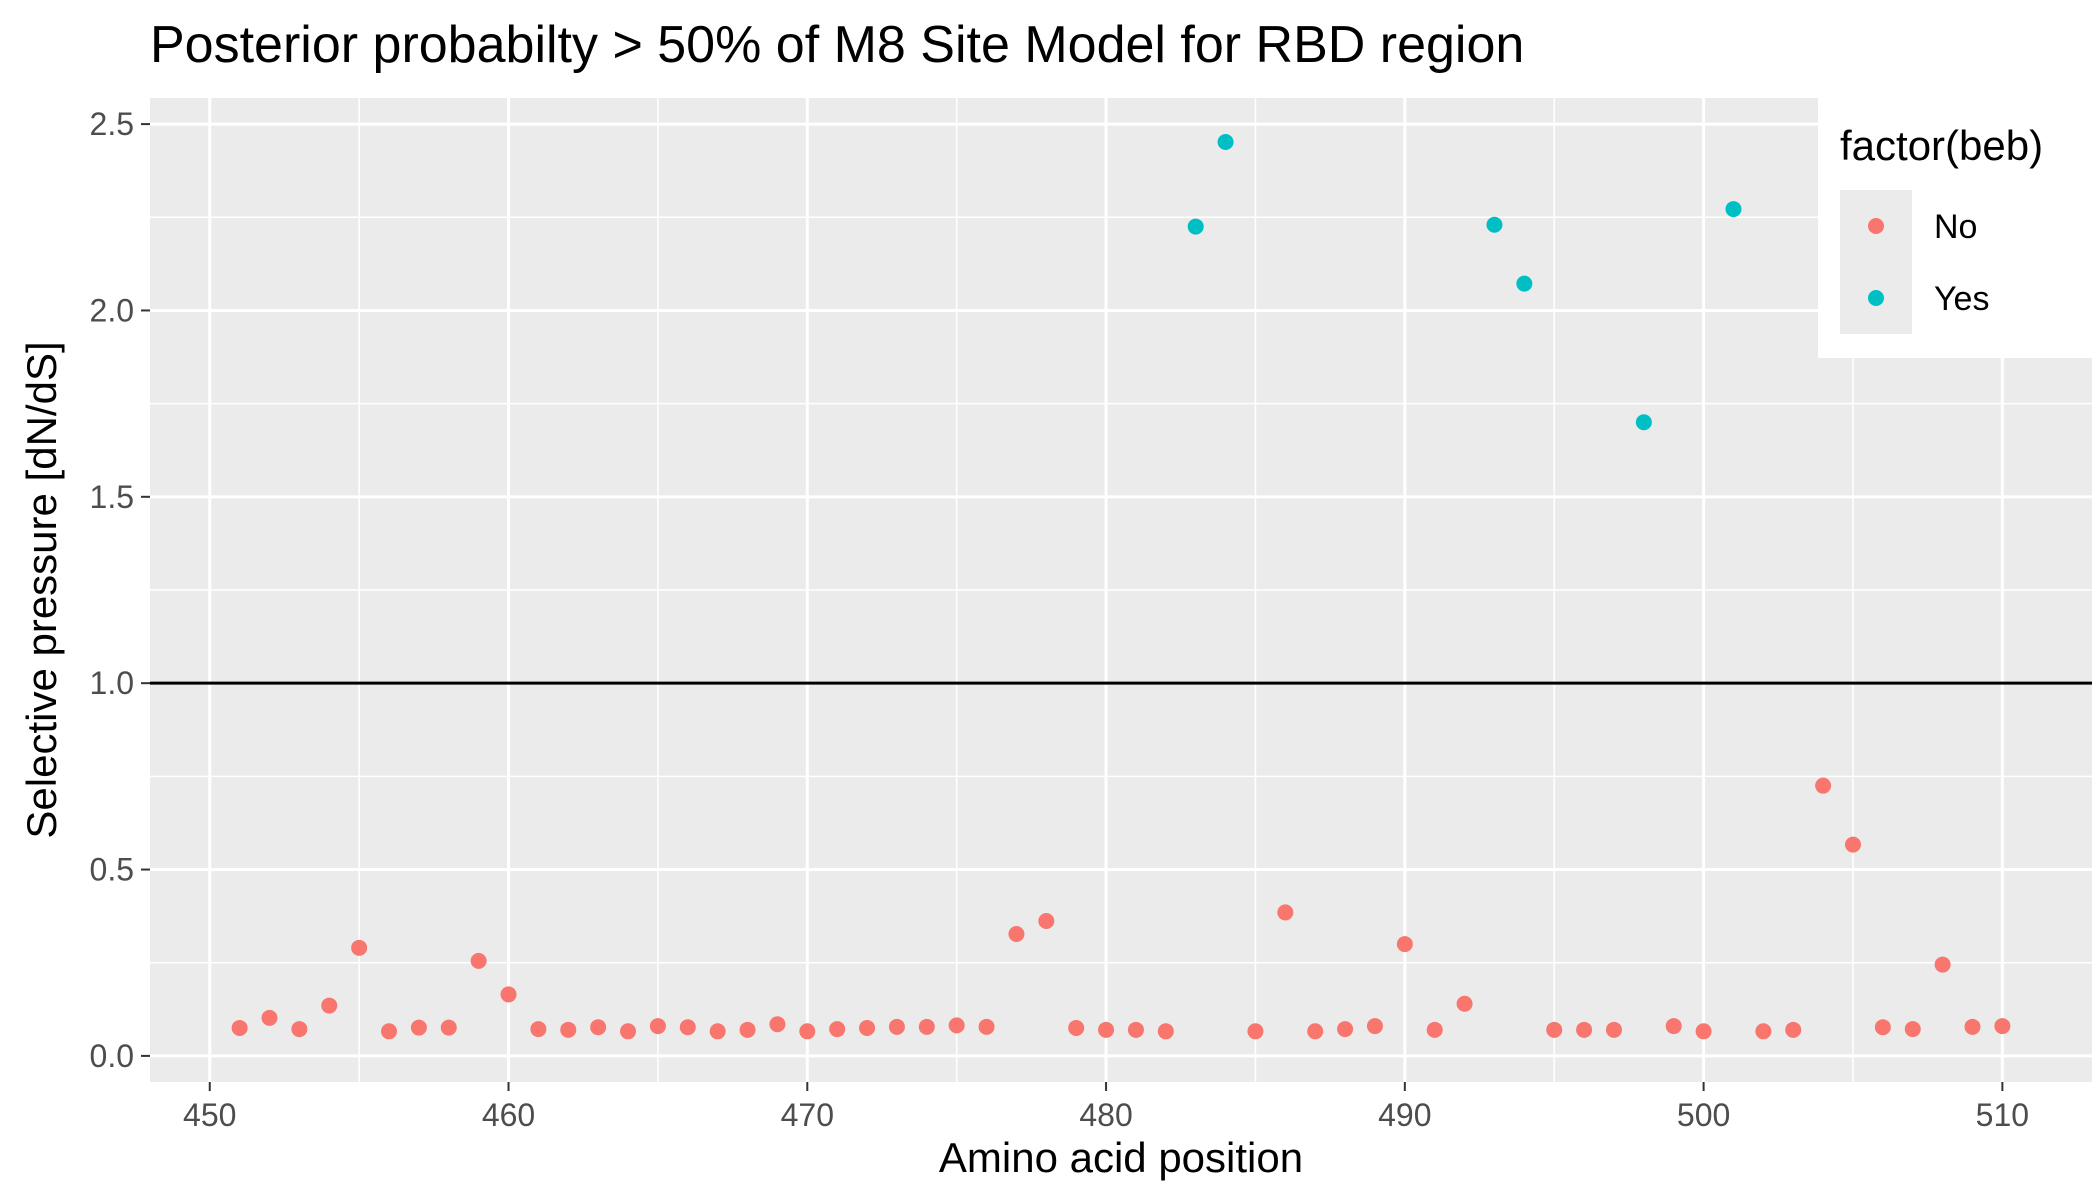  Describe the element at coordinates (1703, 1115) in the screenshot. I see `x-tick-label: 500` at that location.